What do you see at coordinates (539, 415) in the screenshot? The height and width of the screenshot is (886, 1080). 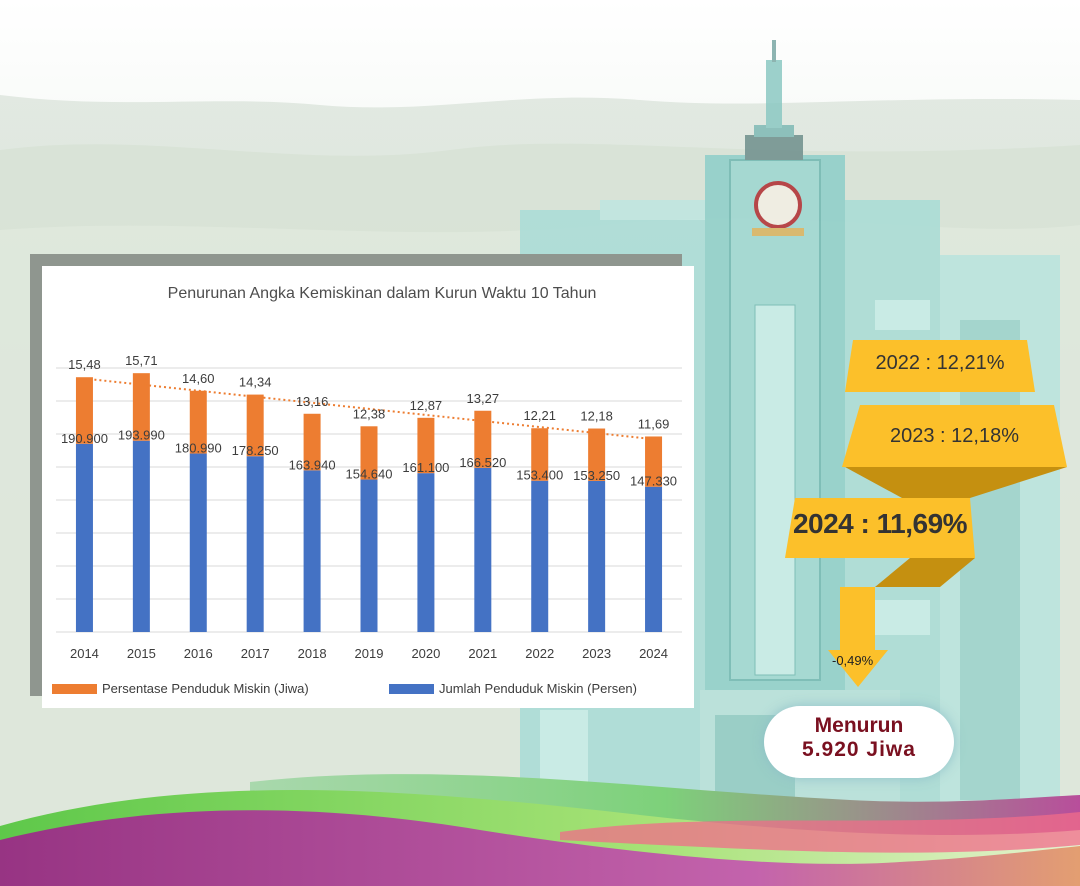 I see `label-percent-2022: 12,21` at bounding box center [539, 415].